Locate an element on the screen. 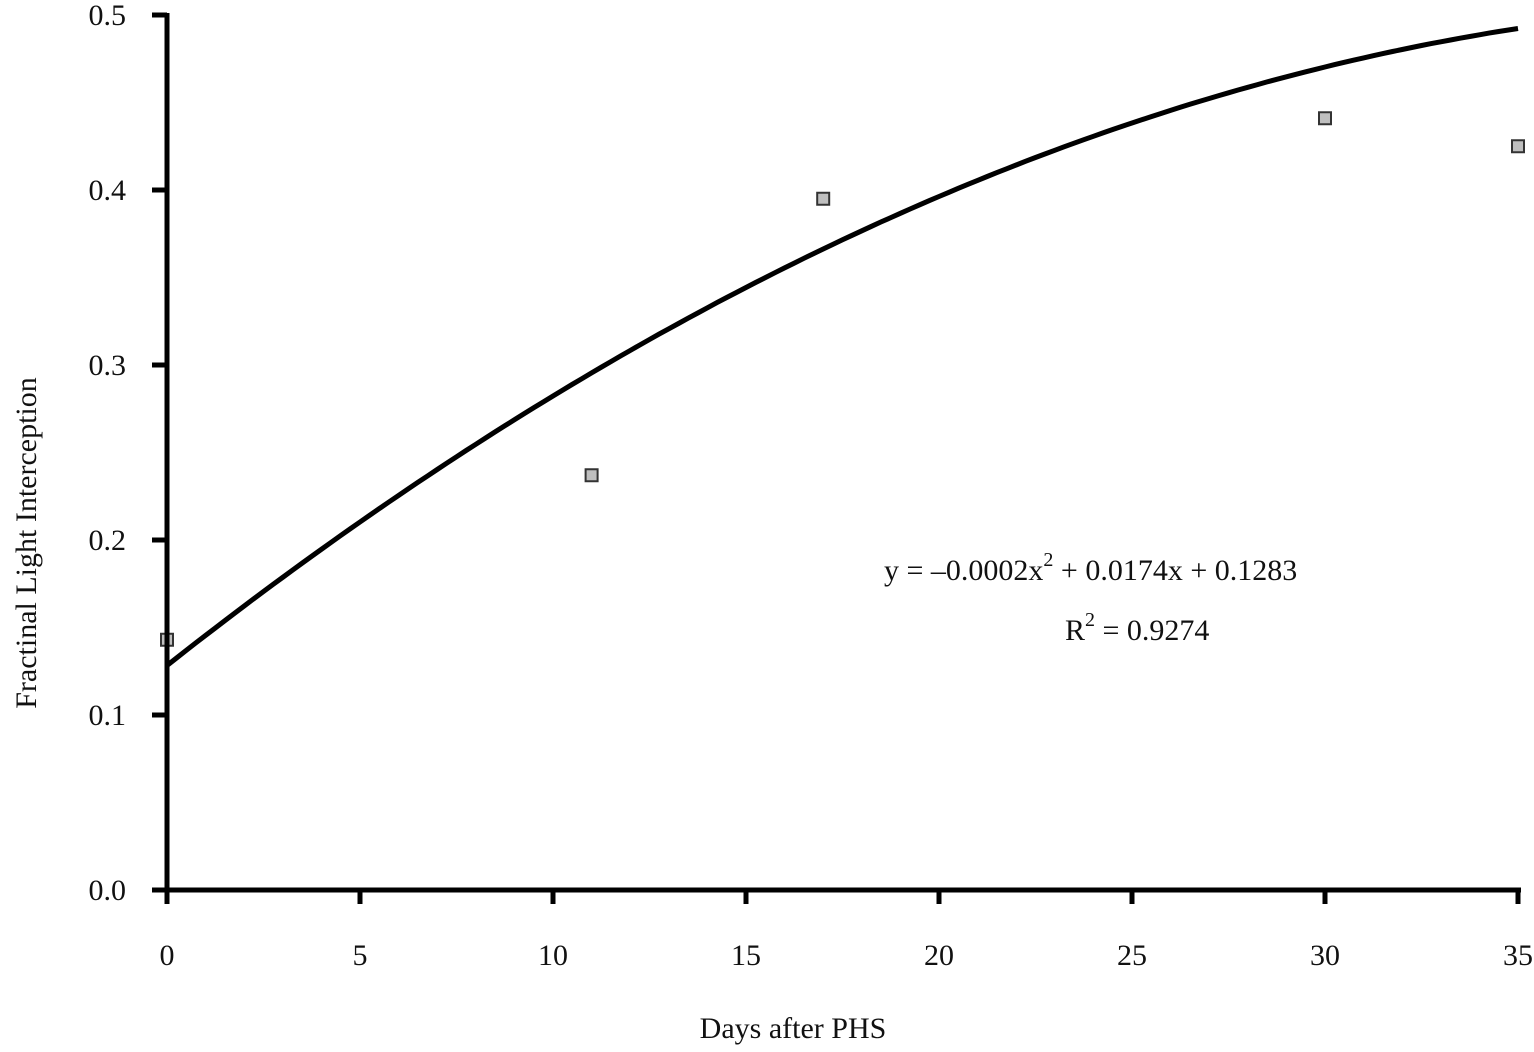 The height and width of the screenshot is (1052, 1534). y-tick-label: 0.4 is located at coordinates (108, 190).